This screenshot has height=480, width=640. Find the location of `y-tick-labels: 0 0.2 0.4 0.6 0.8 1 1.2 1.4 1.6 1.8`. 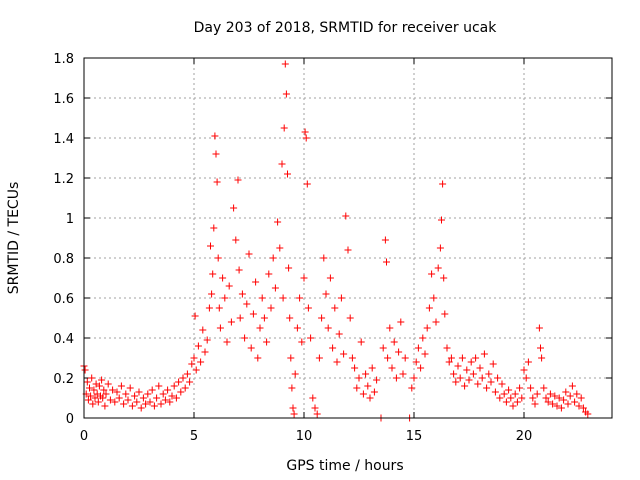

y-tick-labels: 0 0.2 0.4 0.6 0.8 1 1.2 1.4 1.6 1.8 is located at coordinates (63, 239).